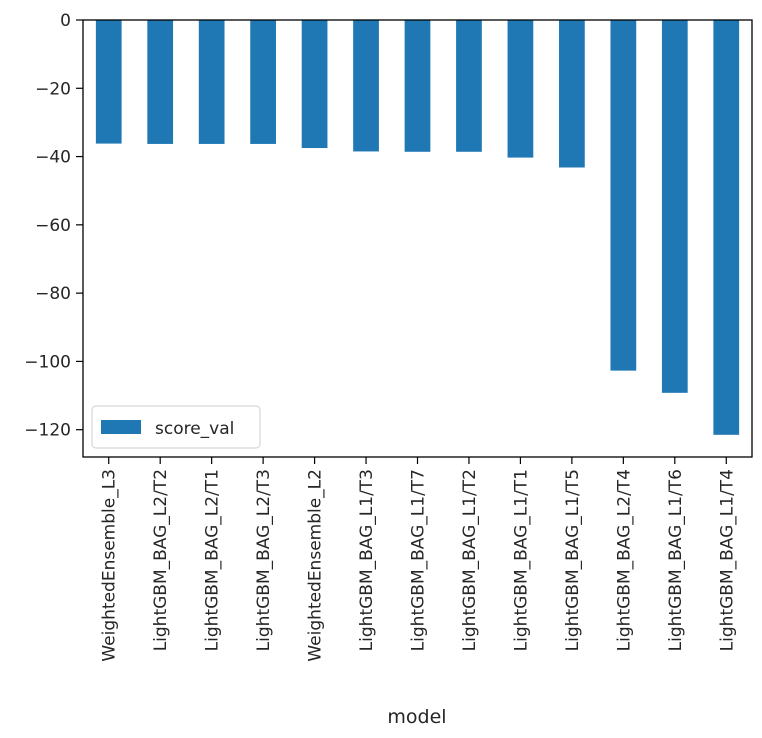 The image size is (762, 738). Describe the element at coordinates (573, 560) in the screenshot. I see `x-tick-label: LightGBM_BAG_L1/T5` at that location.